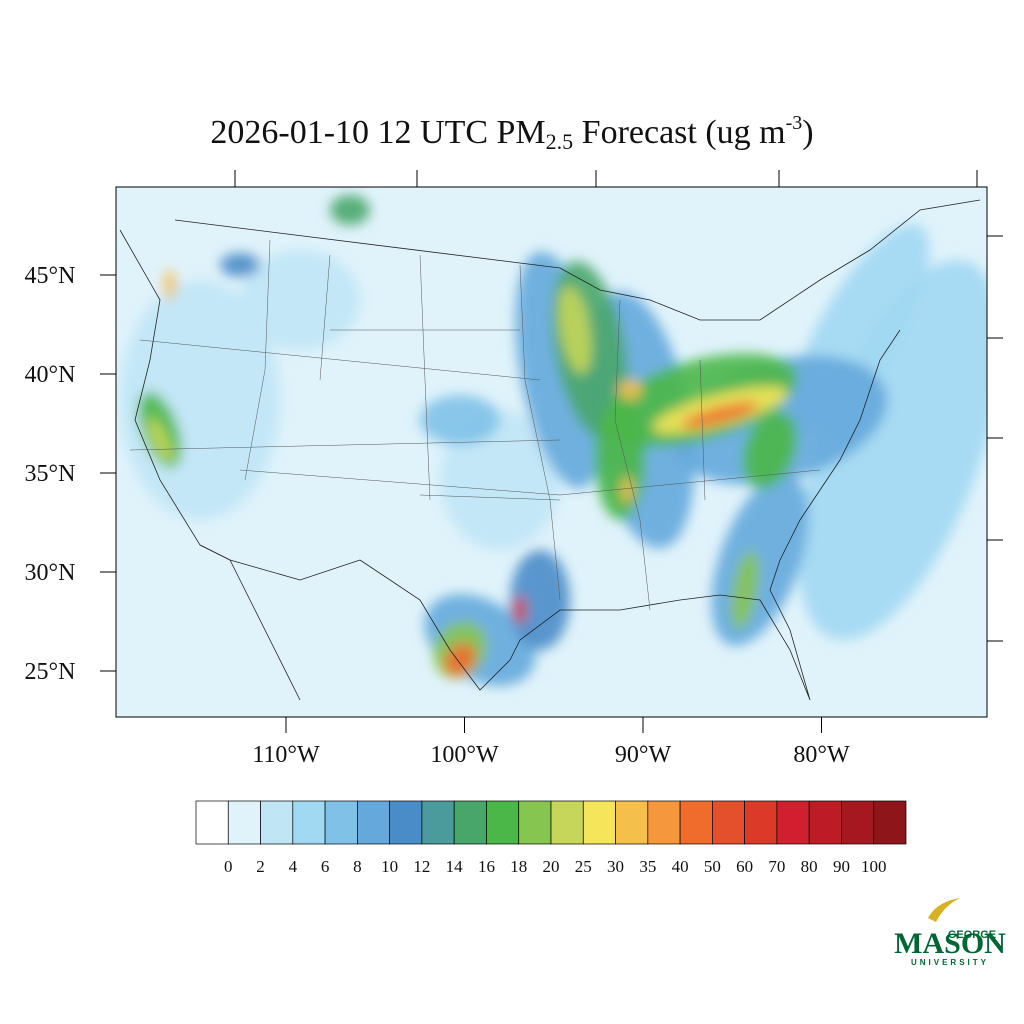  What do you see at coordinates (615, 866) in the screenshot?
I see `colorbar-label: 30` at bounding box center [615, 866].